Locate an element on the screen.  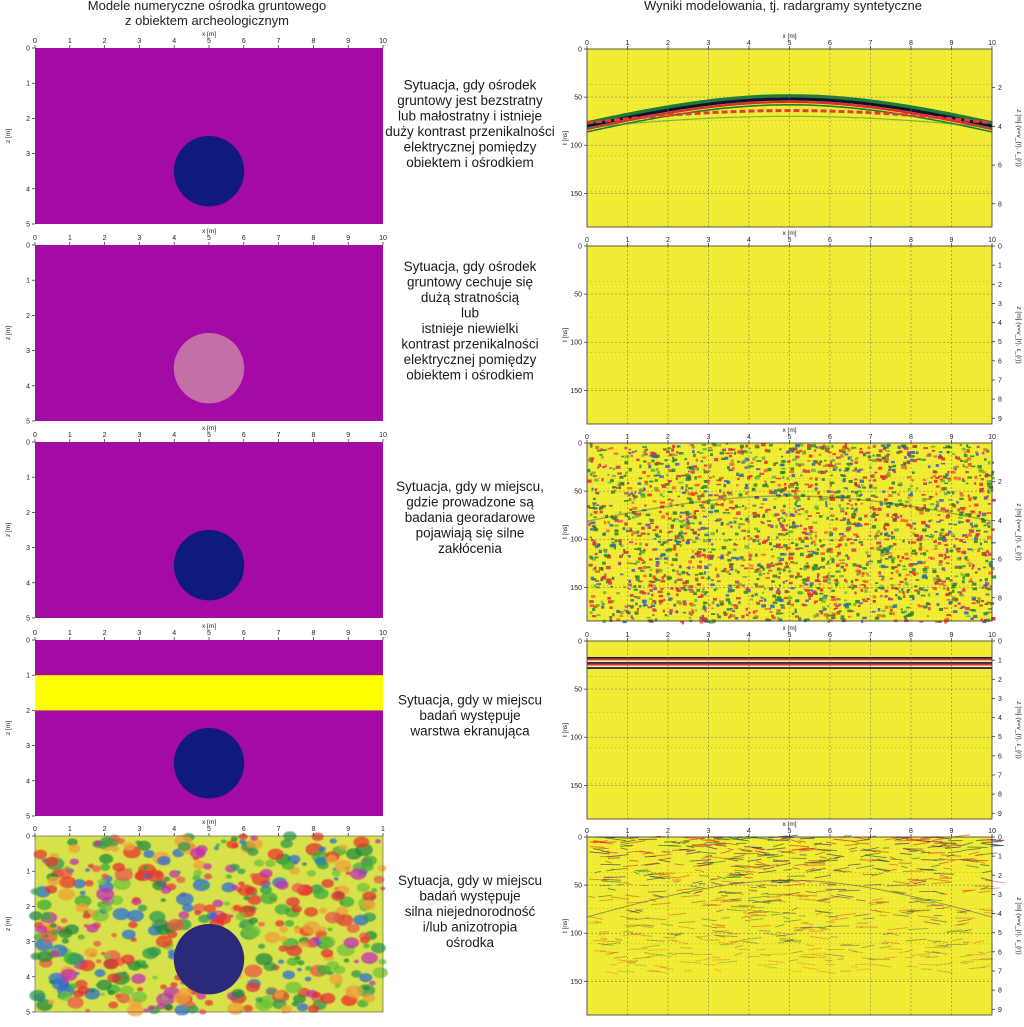
shielding-layer is located at coordinates (209, 693).